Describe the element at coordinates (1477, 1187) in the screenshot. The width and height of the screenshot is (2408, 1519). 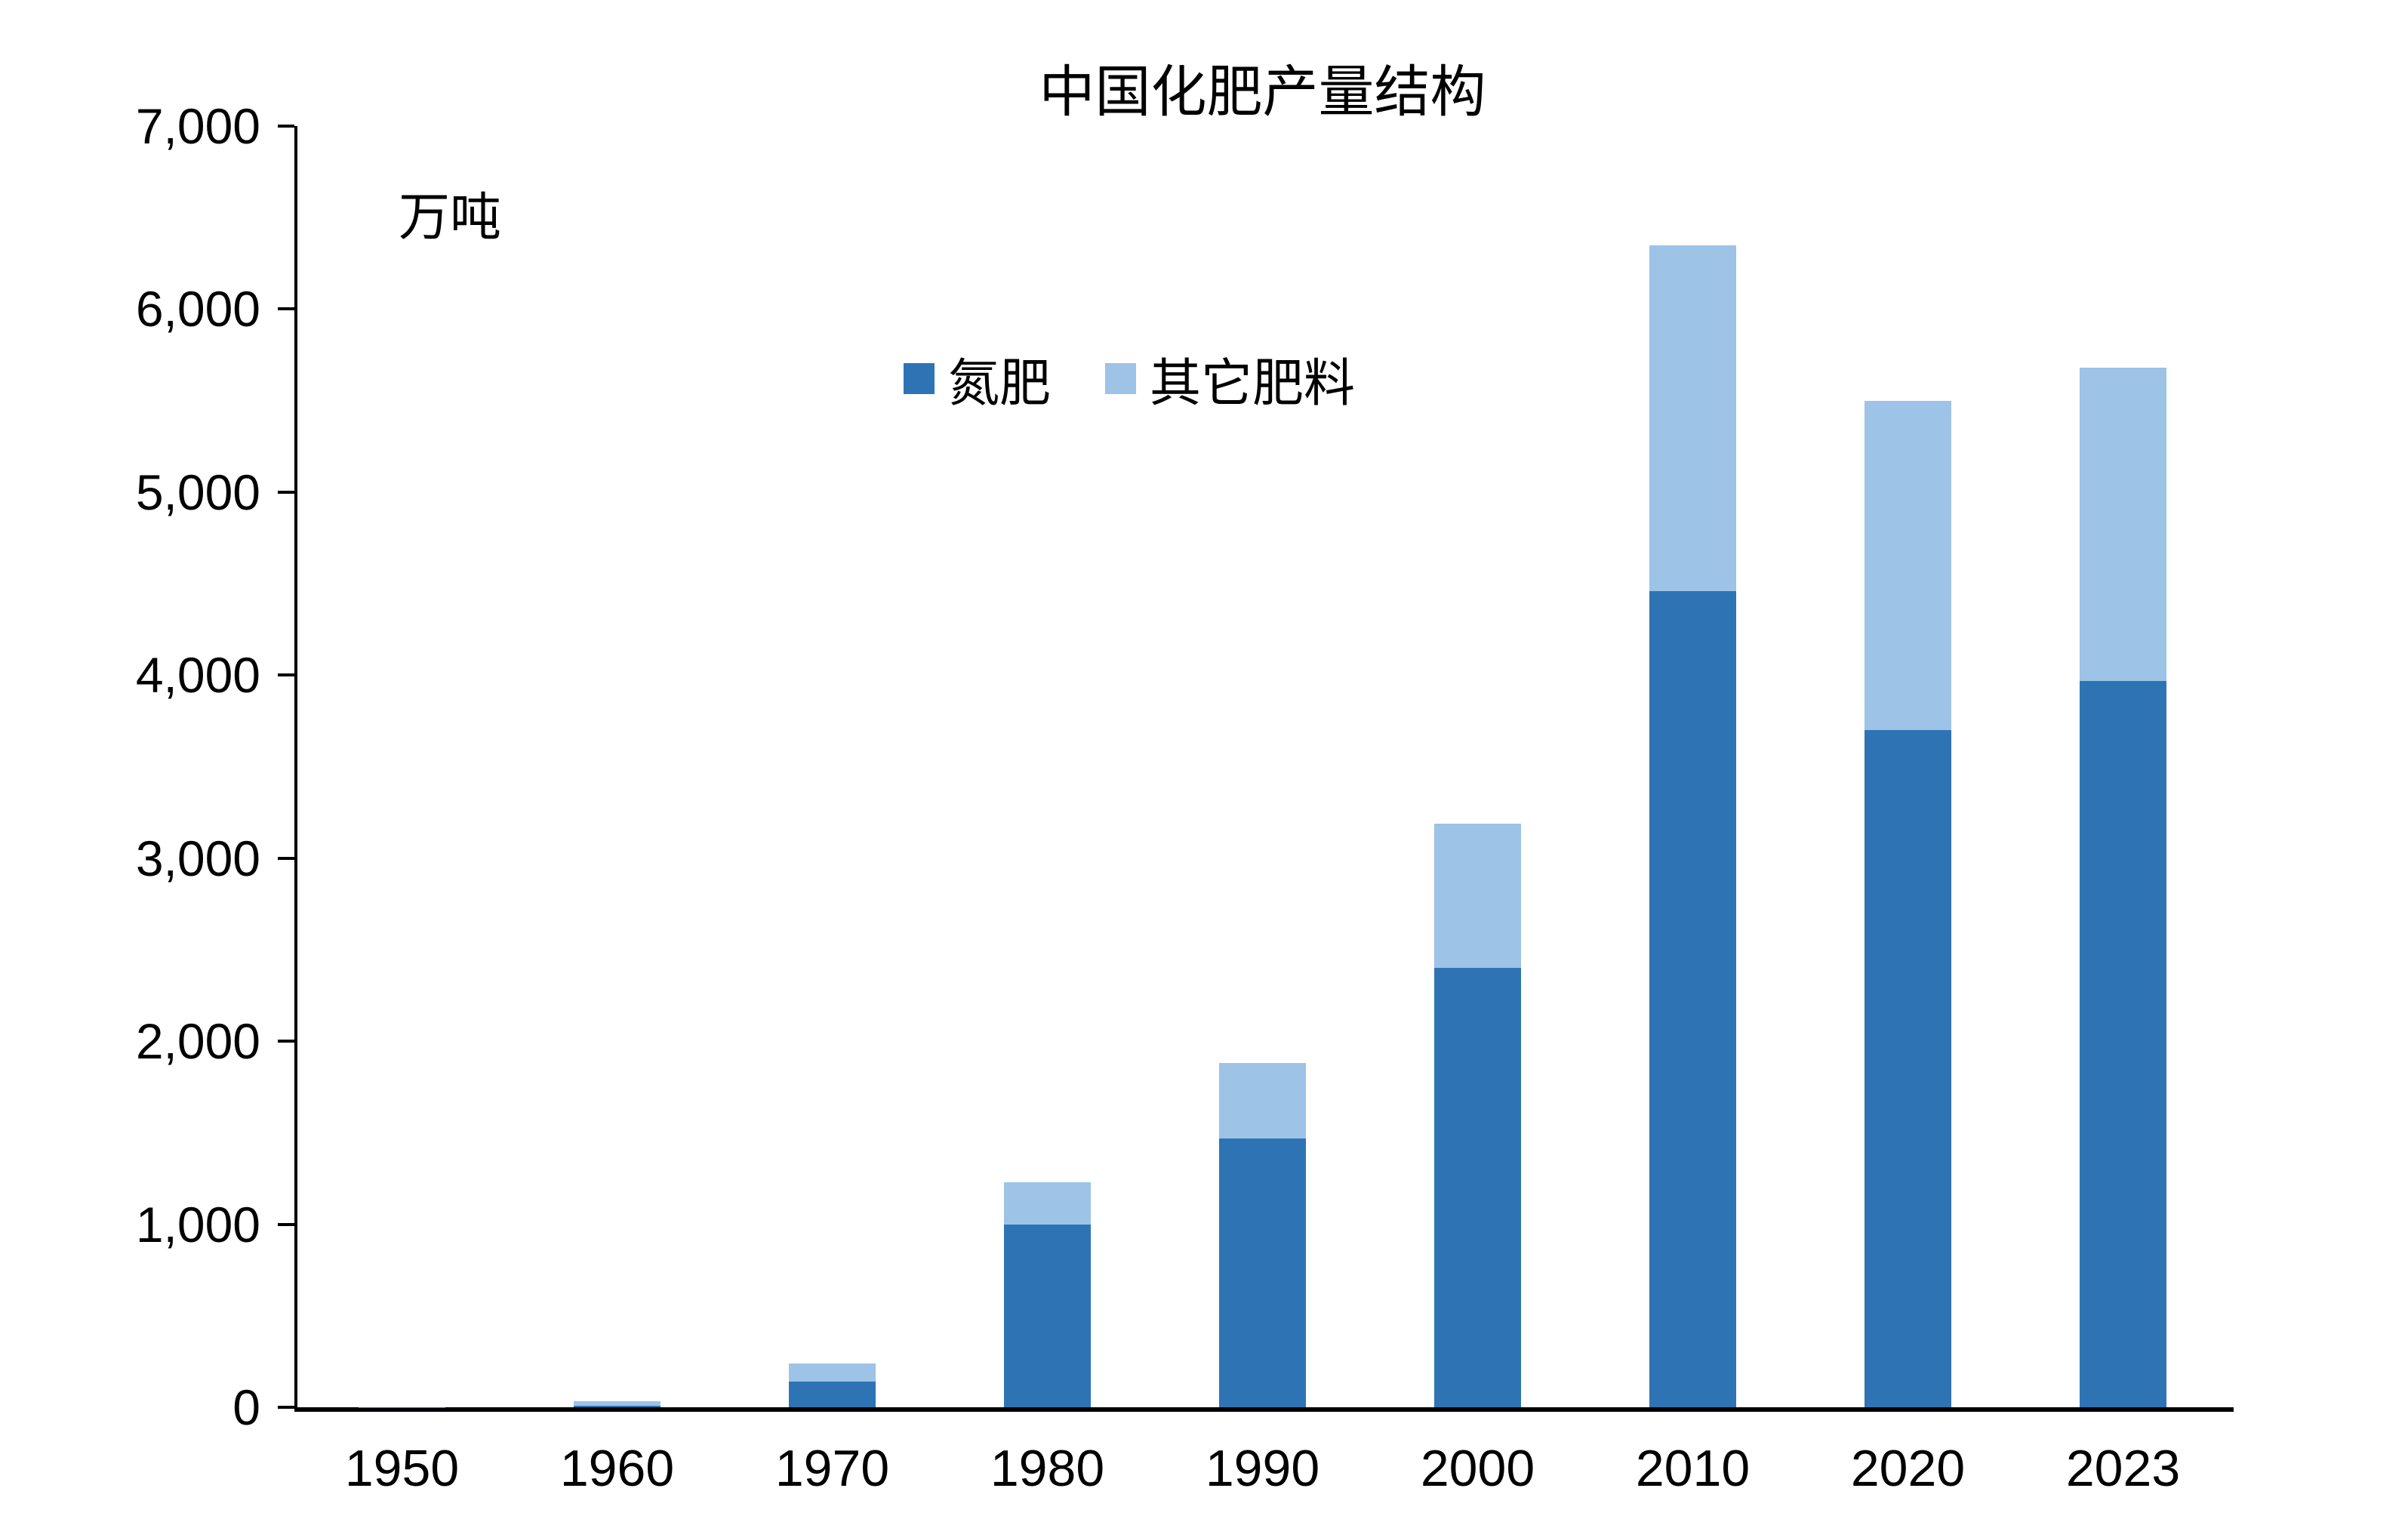
I see `bar-segment-nitrogen-2000` at that location.